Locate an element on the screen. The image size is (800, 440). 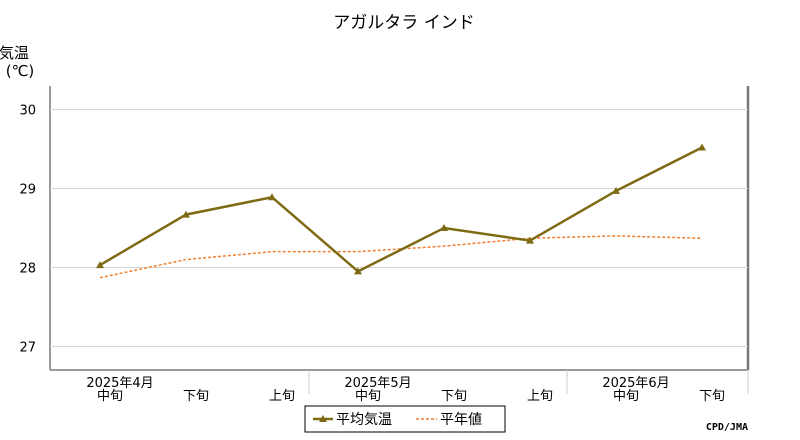
y-axis-label-line1: 気温 is located at coordinates (14, 53).